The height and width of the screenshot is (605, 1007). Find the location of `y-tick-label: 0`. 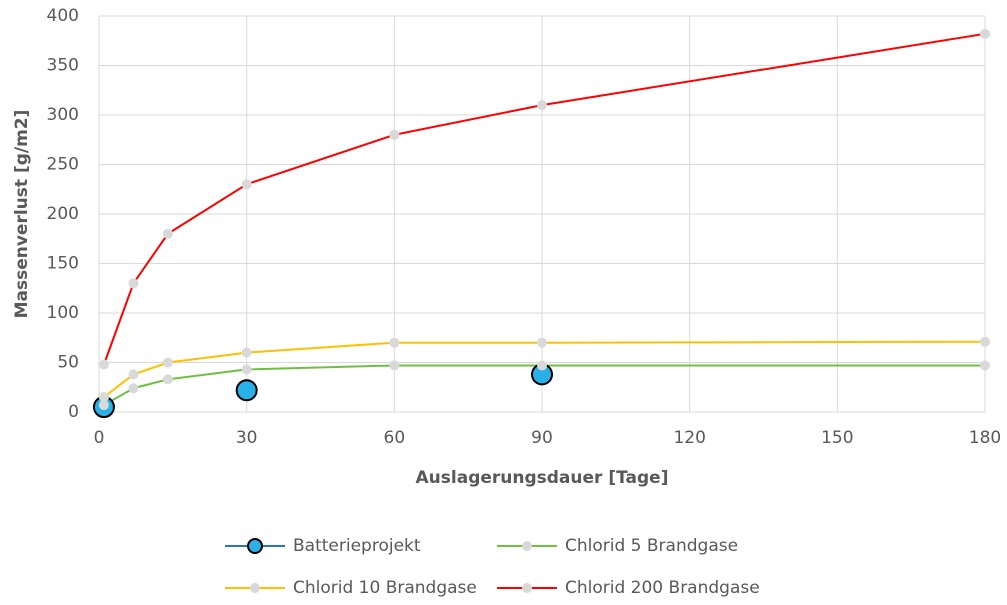

y-tick-label: 0 is located at coordinates (73, 412).